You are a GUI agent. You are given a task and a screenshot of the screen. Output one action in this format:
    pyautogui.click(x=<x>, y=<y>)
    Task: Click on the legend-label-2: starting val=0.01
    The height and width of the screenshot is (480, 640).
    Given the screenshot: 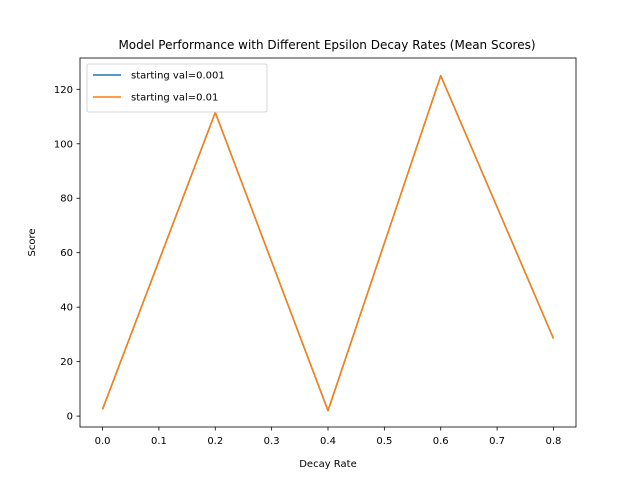 What is the action you would take?
    pyautogui.click(x=174, y=98)
    